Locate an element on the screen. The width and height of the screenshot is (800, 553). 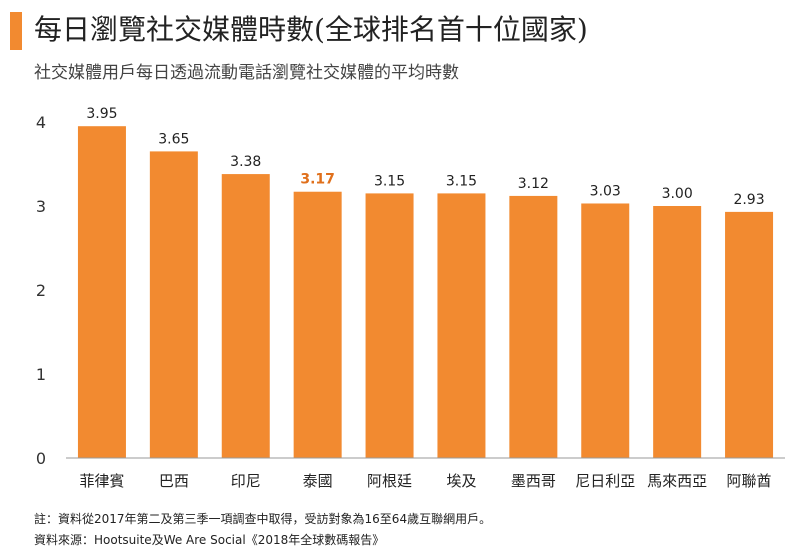
value-label: 3.03 is located at coordinates (605, 191).